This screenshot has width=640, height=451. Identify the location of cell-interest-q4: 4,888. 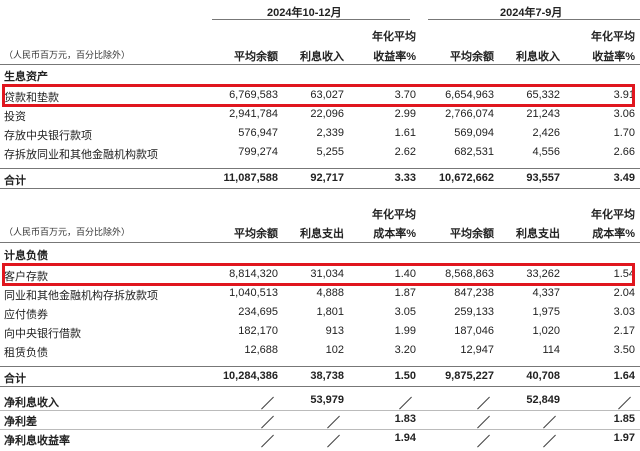
(330, 293).